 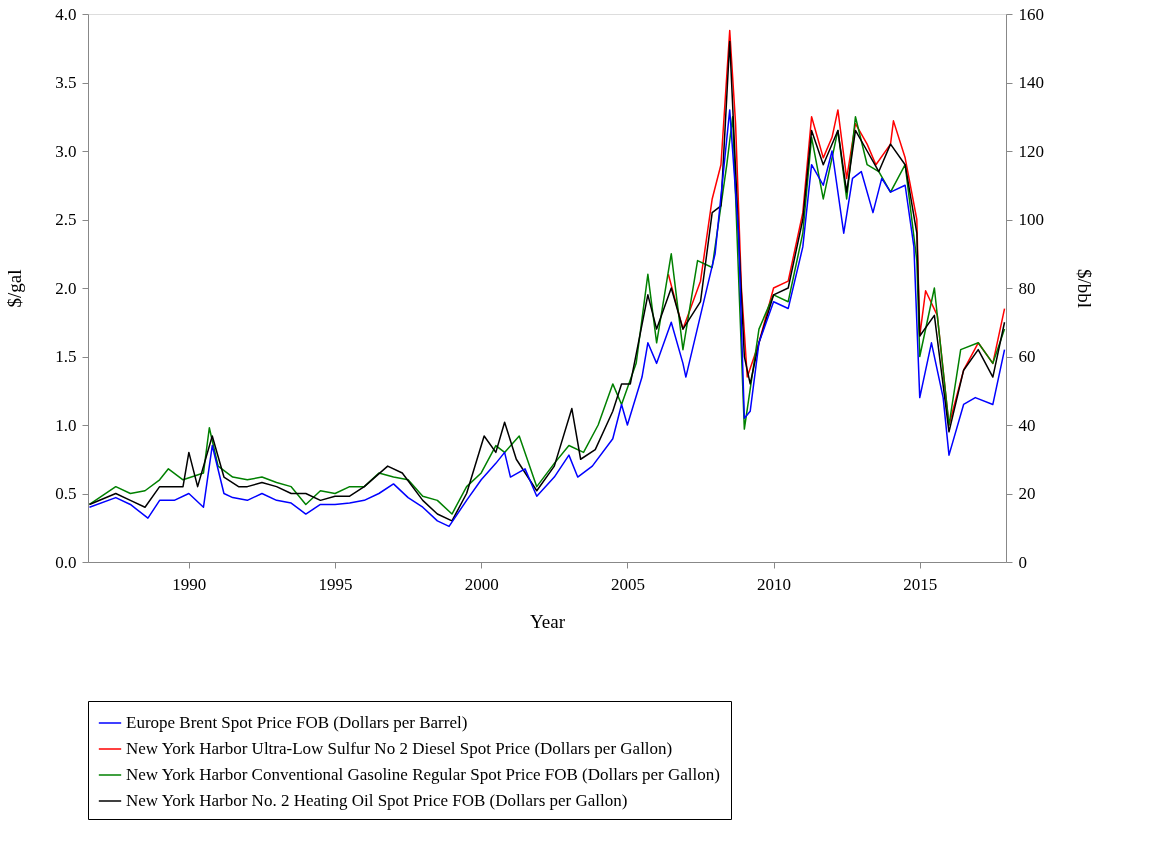 What do you see at coordinates (423, 774) in the screenshot?
I see `legend-label: New York Harbor Conventional Gasoline Regular Spot Price FOB (Dollars per Gallon)` at bounding box center [423, 774].